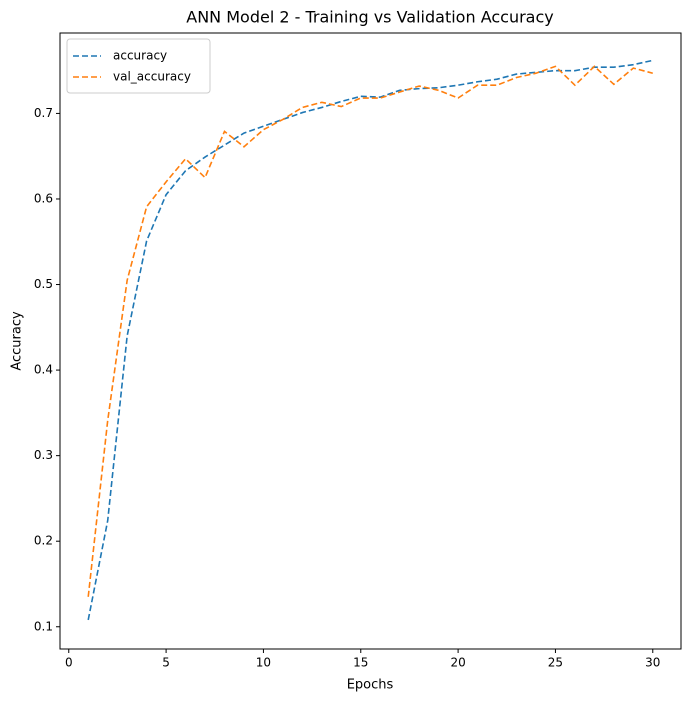  I want to click on x-tick-label: 5, so click(166, 663).